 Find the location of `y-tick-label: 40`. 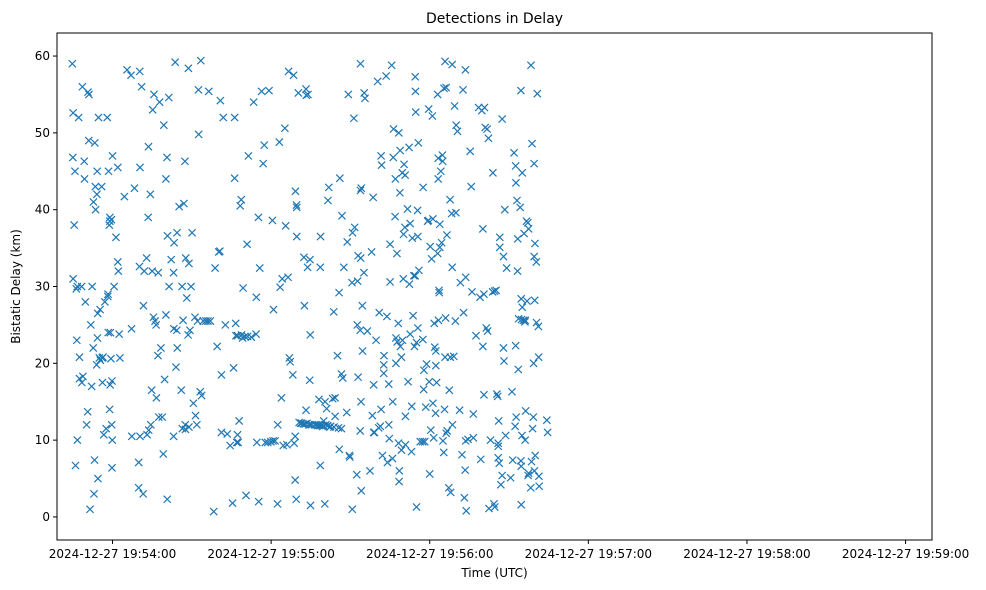

y-tick-label: 40 is located at coordinates (42, 210).